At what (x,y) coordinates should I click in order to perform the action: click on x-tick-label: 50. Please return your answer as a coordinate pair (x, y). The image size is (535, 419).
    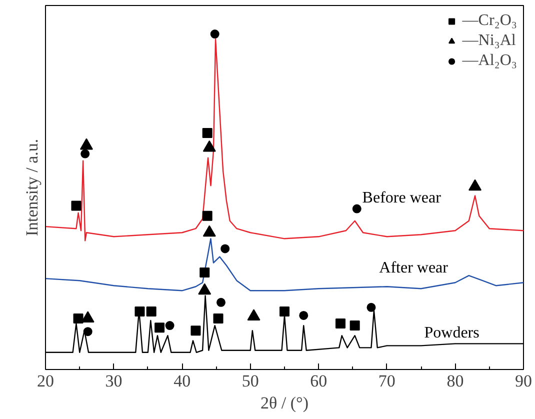
    Looking at the image, I should click on (250, 381).